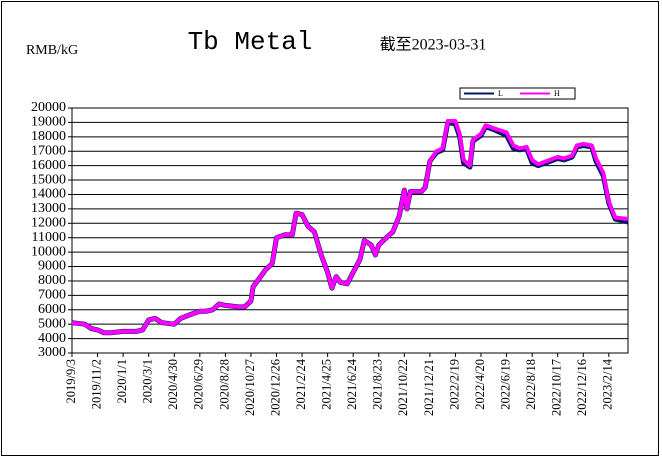  Describe the element at coordinates (505, 384) in the screenshot. I see `x-tick-label: 2022/6/19` at that location.